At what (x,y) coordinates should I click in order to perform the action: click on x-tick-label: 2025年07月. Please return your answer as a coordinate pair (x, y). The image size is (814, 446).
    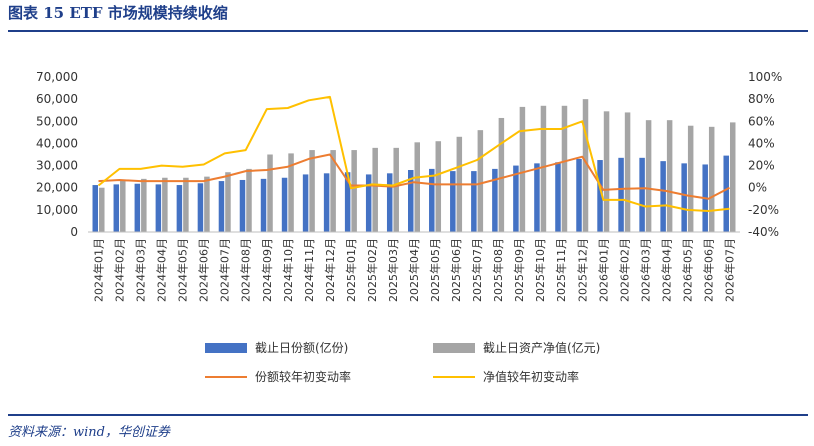
    Looking at the image, I should click on (477, 270).